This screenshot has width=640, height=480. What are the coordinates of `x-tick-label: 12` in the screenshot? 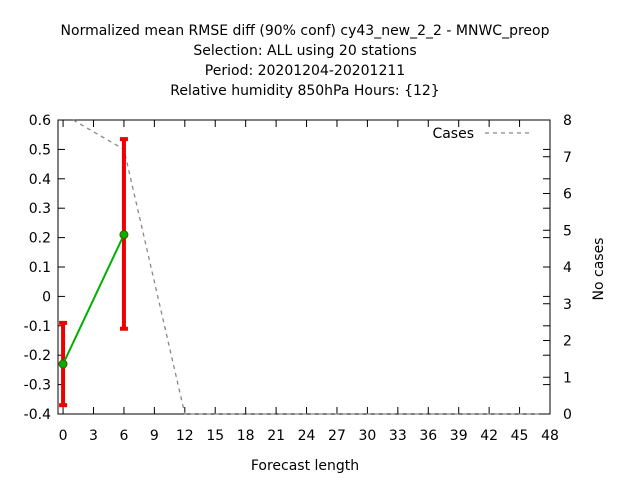 It's located at (185, 436).